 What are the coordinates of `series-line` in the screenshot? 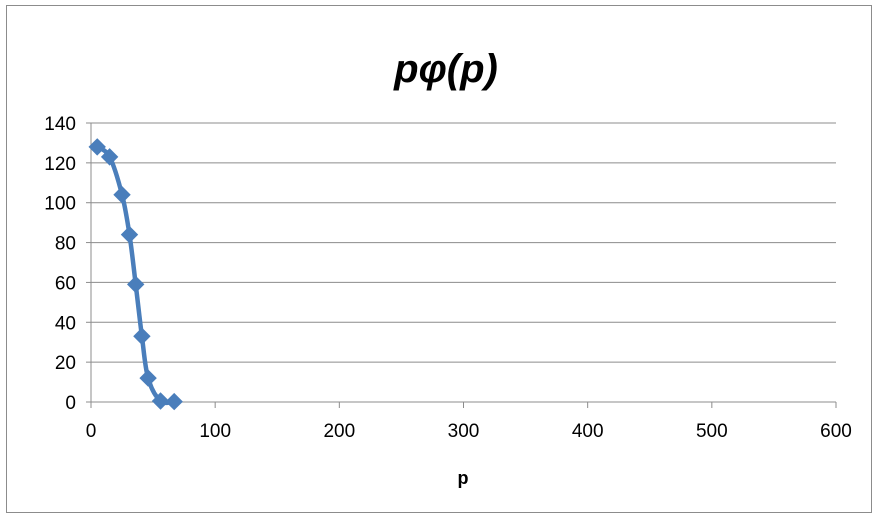 It's located at (135, 275).